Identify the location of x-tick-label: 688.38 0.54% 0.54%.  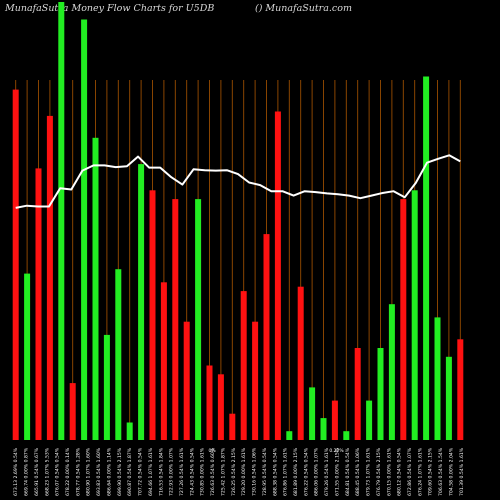
(275, 471).